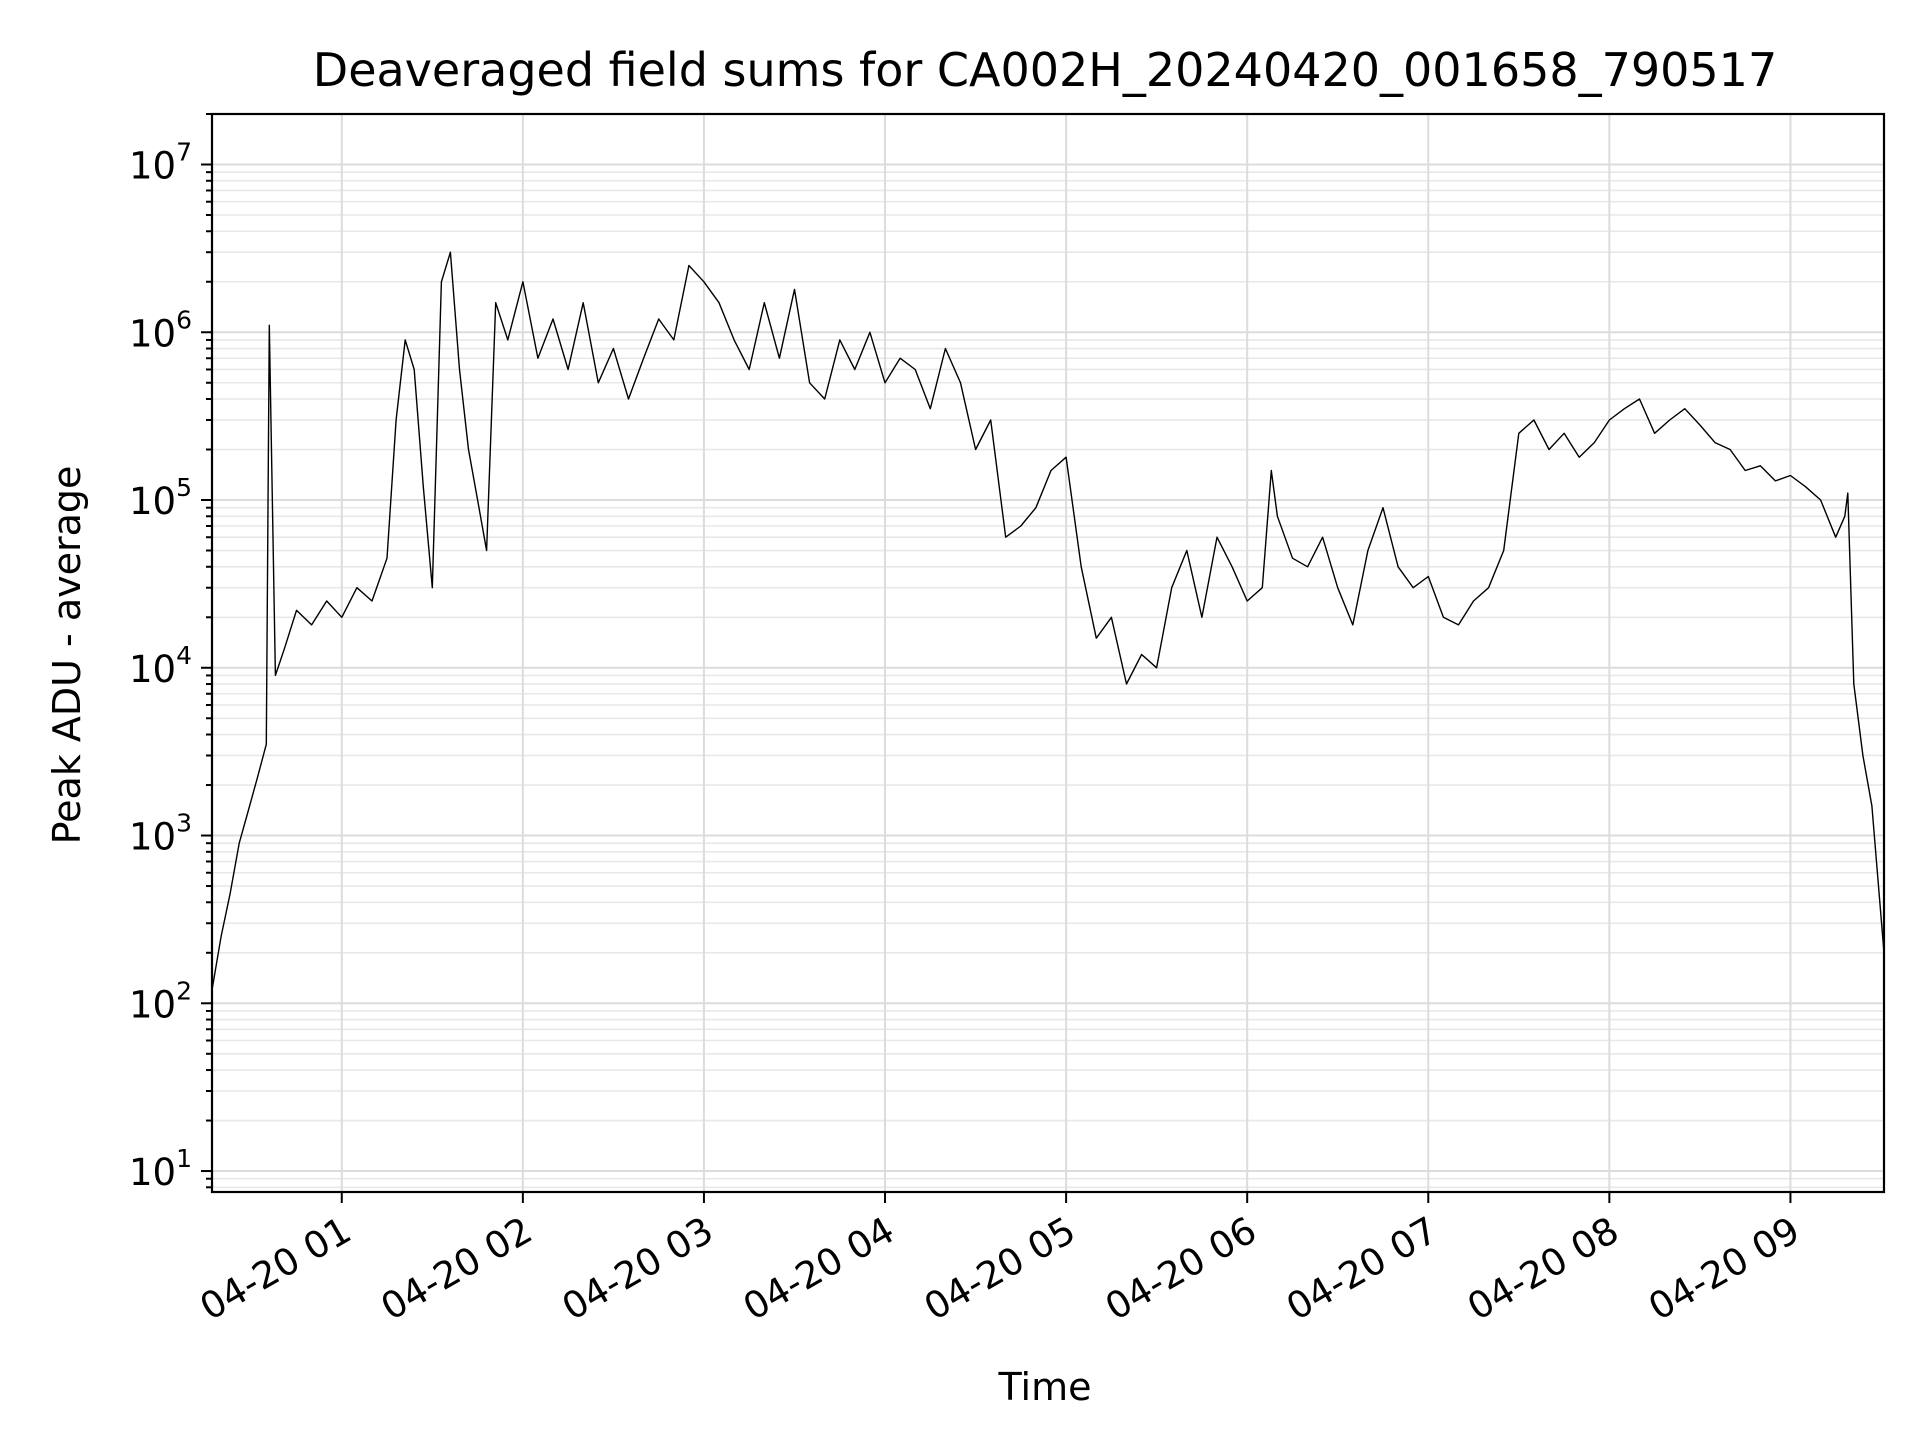 This screenshot has width=1920, height=1440. I want to click on y-tick-label: 10¹, so click(160, 1169).